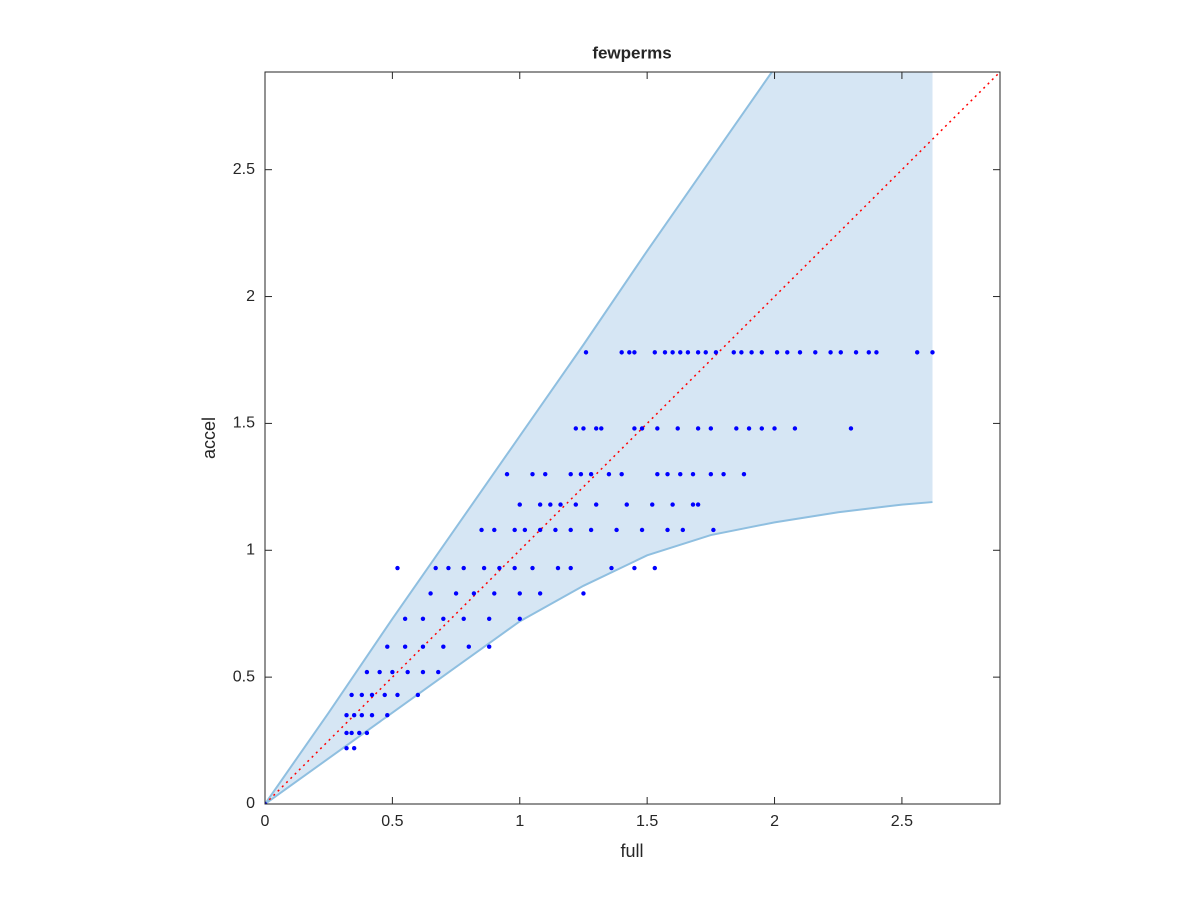 This screenshot has height=905, width=1200. Describe the element at coordinates (244, 423) in the screenshot. I see `y-tick-label: 1.5` at that location.